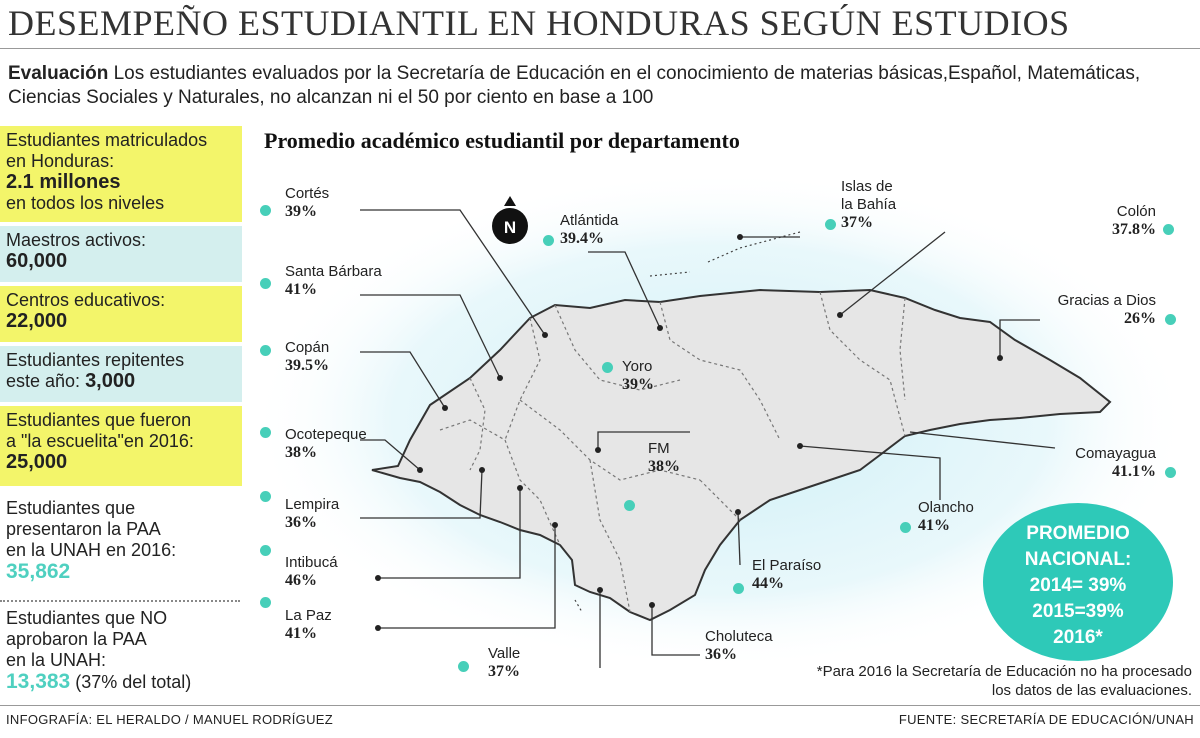 The height and width of the screenshot is (738, 1200). I want to click on label-gracias-a-dios-pct: 26%, so click(1140, 318).